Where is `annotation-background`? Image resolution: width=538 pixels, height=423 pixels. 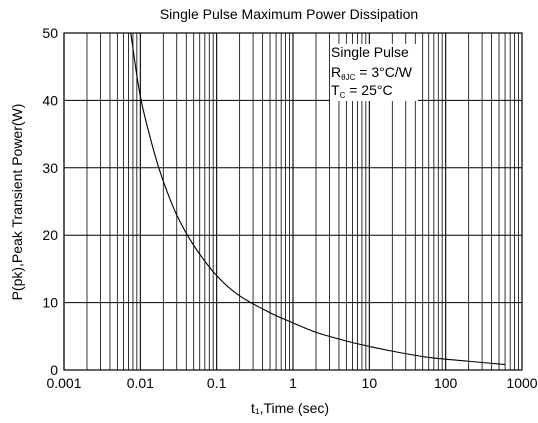
annotation-background is located at coordinates (374, 72).